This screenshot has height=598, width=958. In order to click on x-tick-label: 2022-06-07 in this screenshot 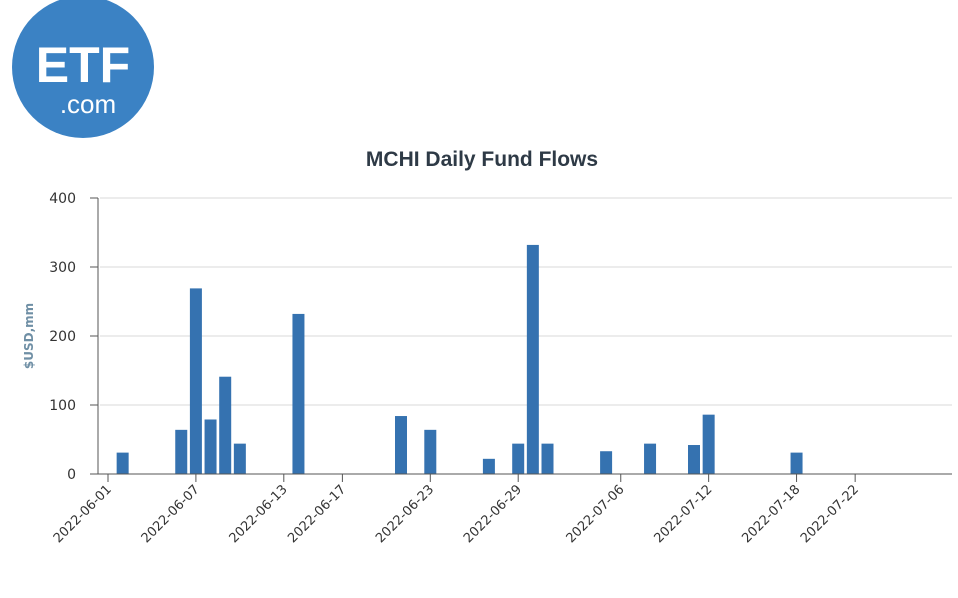, I will do `click(171, 514)`.